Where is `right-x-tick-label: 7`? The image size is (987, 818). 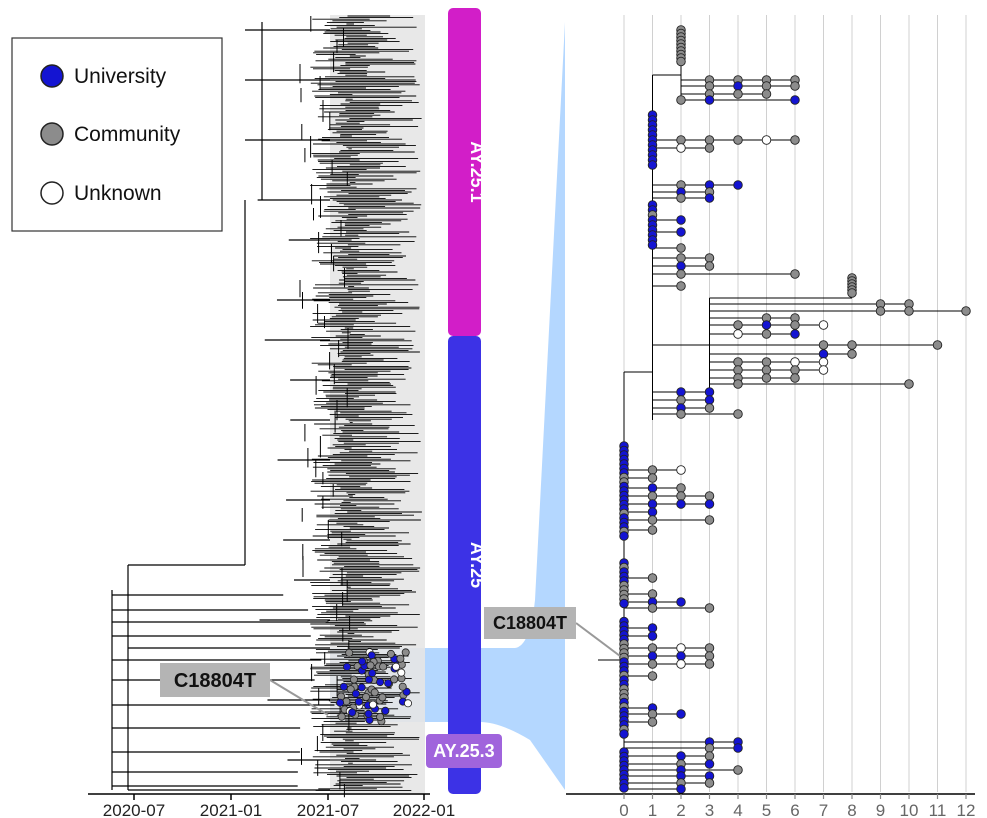
right-x-tick-label: 7 is located at coordinates (823, 809).